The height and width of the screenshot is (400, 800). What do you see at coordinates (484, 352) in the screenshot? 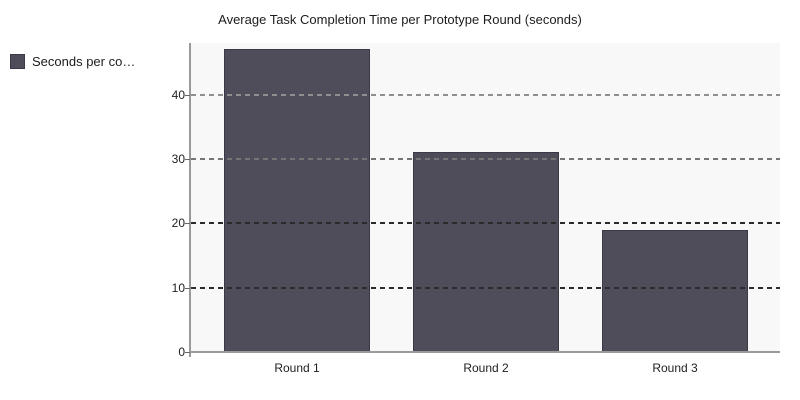
I see `x-axis-line` at bounding box center [484, 352].